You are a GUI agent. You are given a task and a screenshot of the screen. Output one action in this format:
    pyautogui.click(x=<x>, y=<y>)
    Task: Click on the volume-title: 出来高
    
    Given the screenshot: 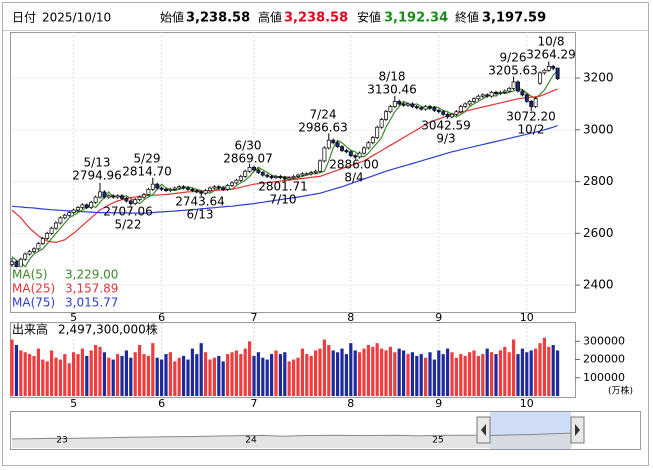 What is the action you would take?
    pyautogui.click(x=30, y=329)
    